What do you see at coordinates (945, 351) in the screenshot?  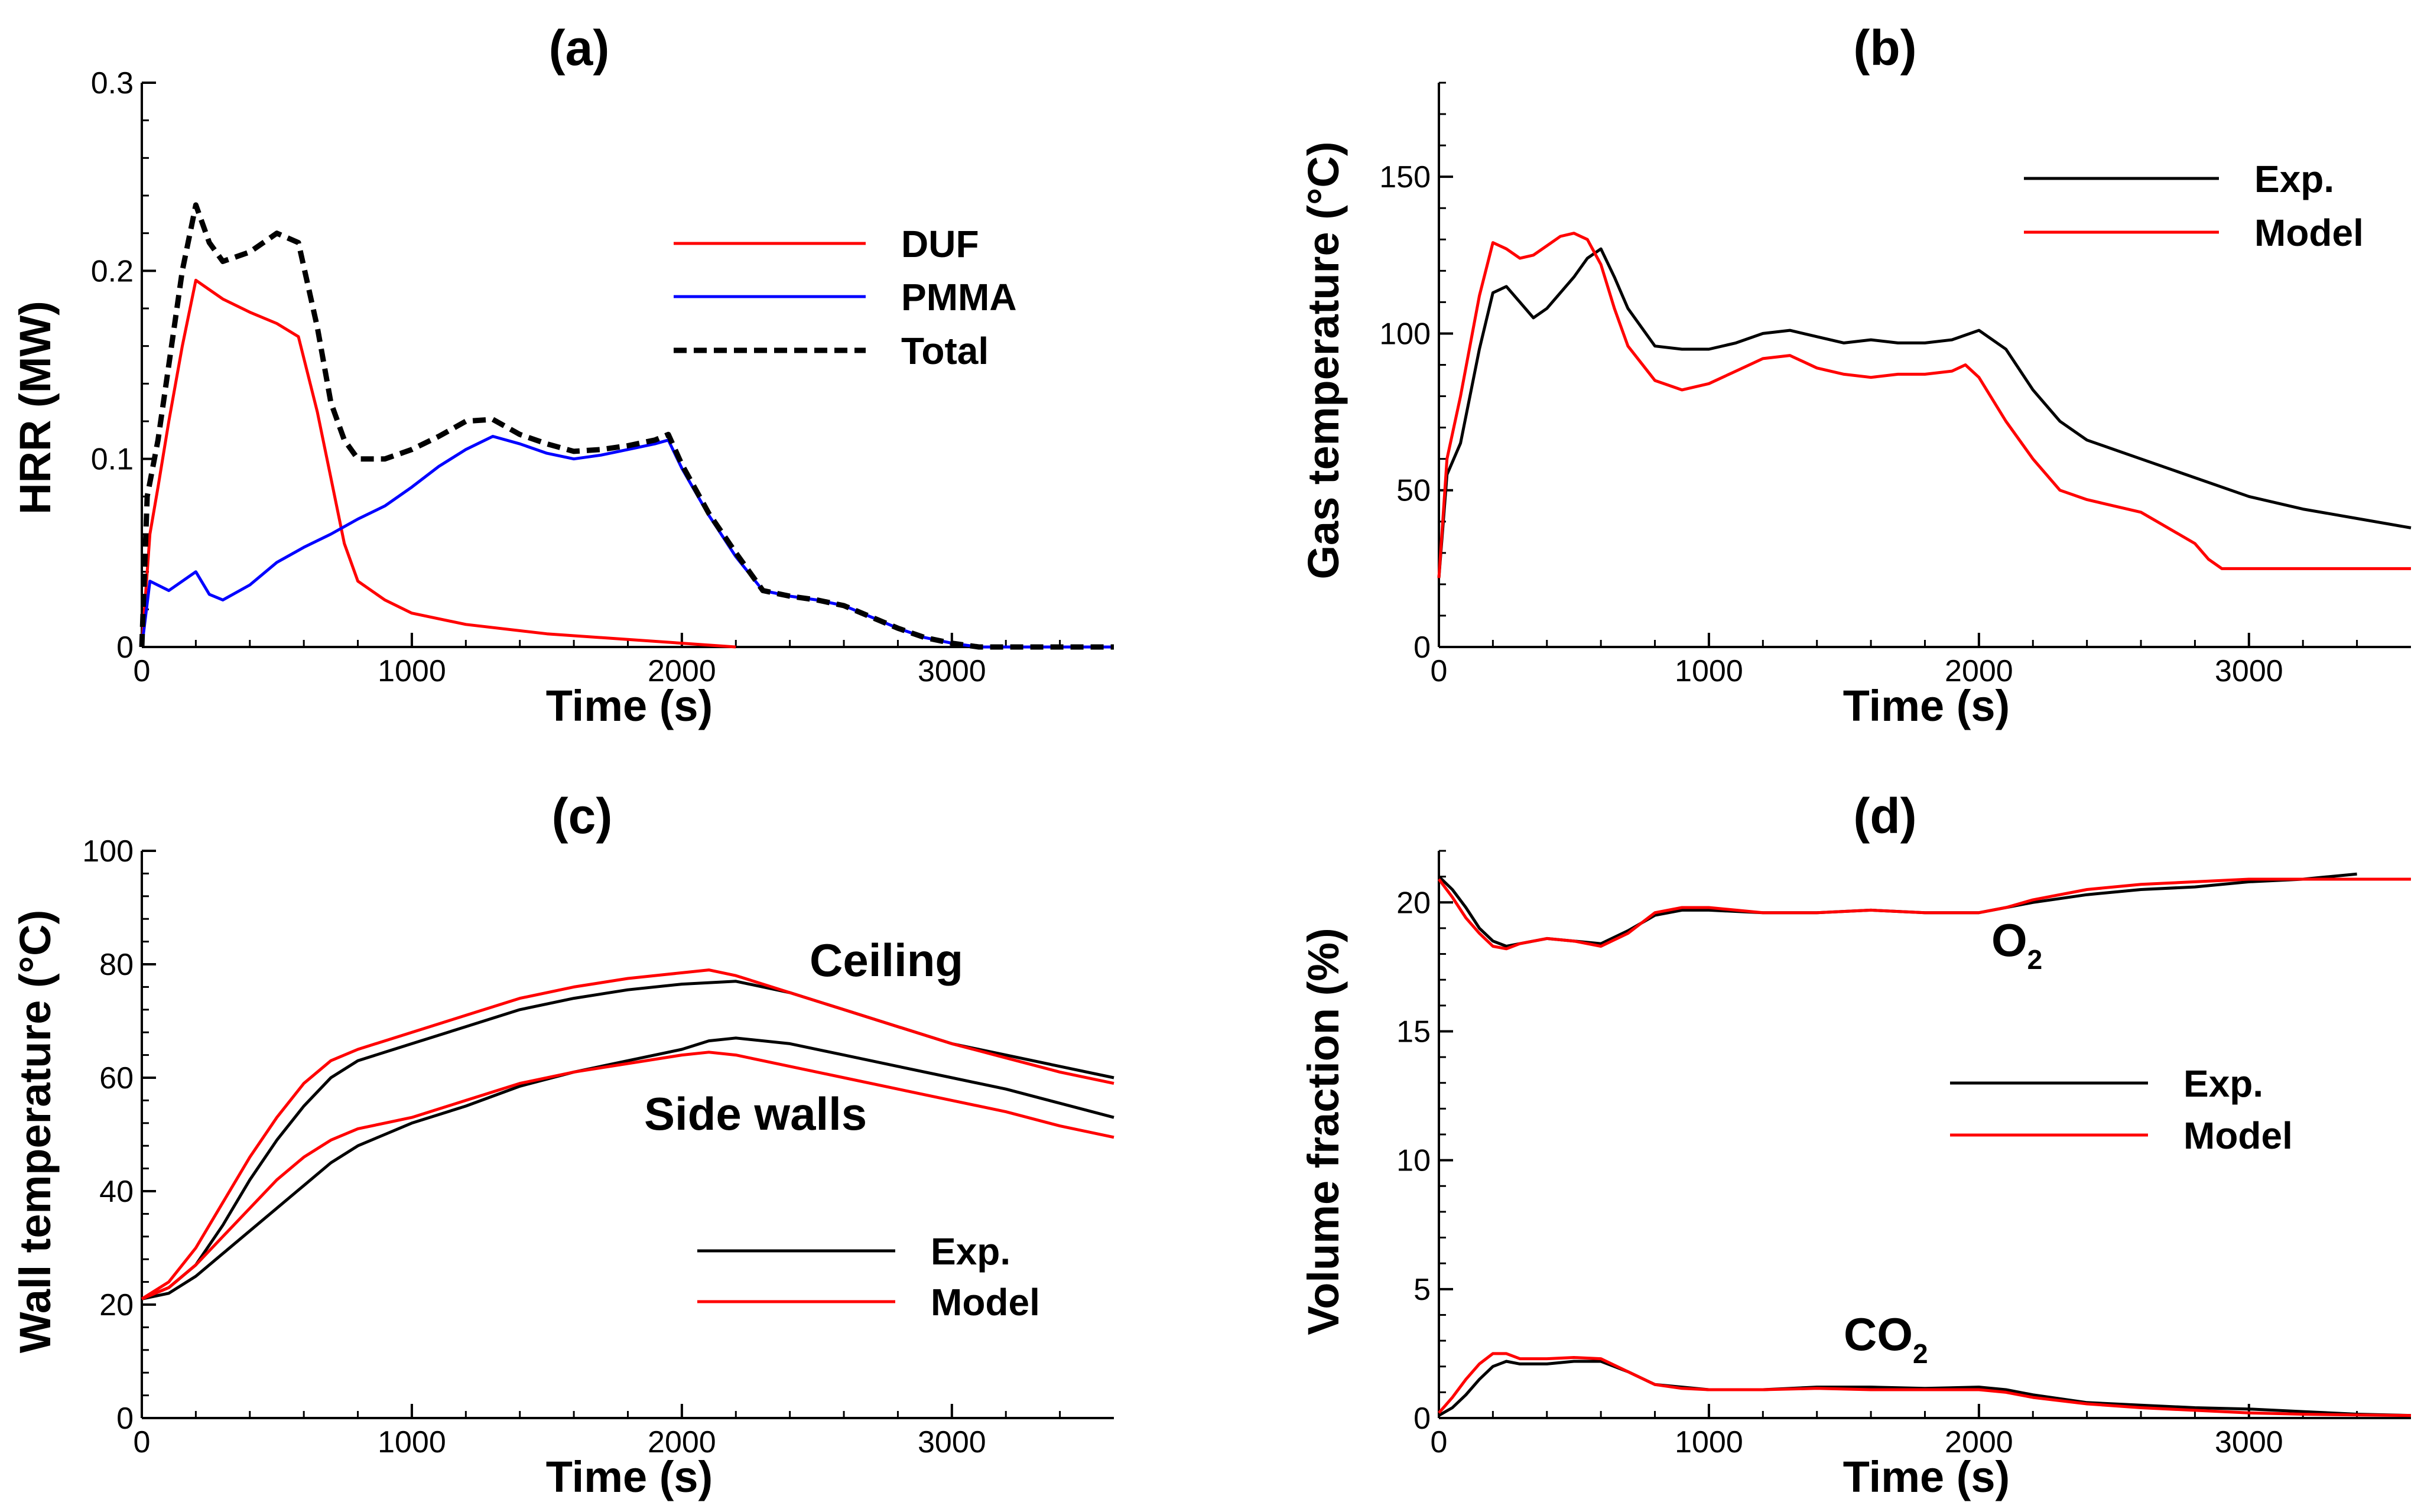 I see `legend-label-total: Total` at bounding box center [945, 351].